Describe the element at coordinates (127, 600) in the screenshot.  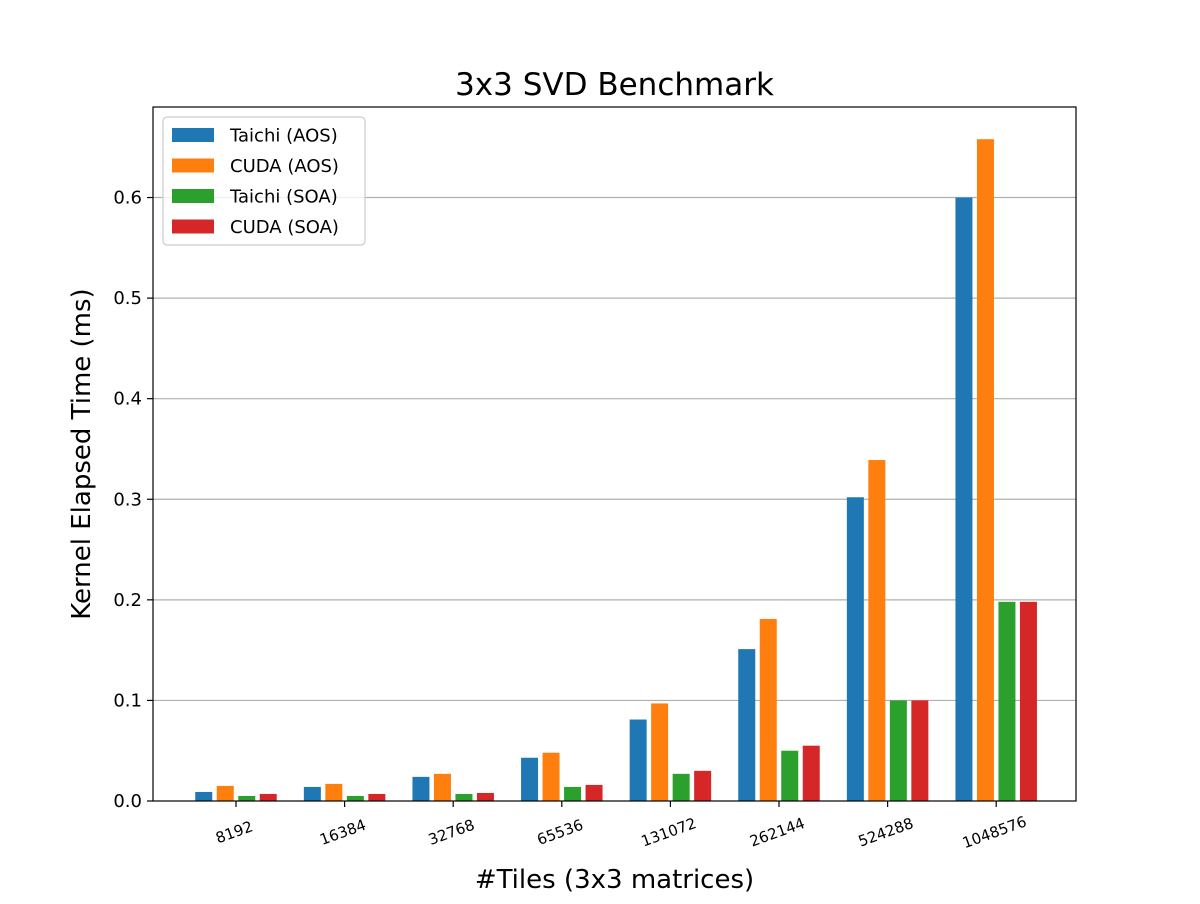
I see `y-tick-label: 0.2` at that location.